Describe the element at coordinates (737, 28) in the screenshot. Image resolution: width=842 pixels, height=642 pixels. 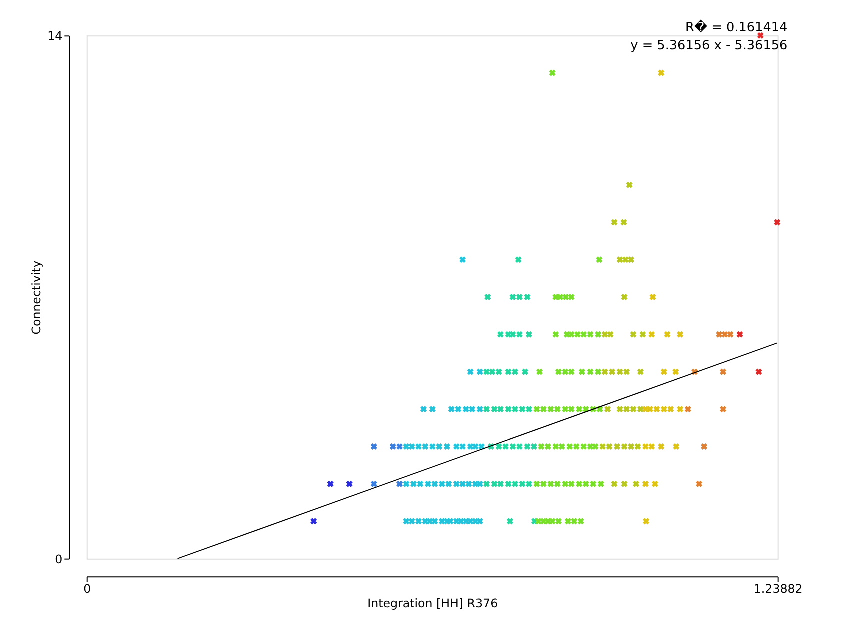
I see `text: R� = 0.161414` at that location.